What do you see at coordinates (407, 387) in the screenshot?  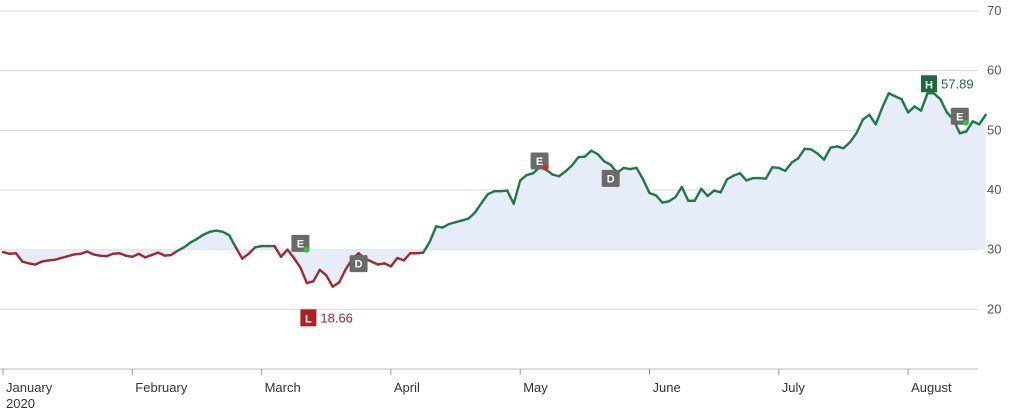 I see `month-label: April` at bounding box center [407, 387].